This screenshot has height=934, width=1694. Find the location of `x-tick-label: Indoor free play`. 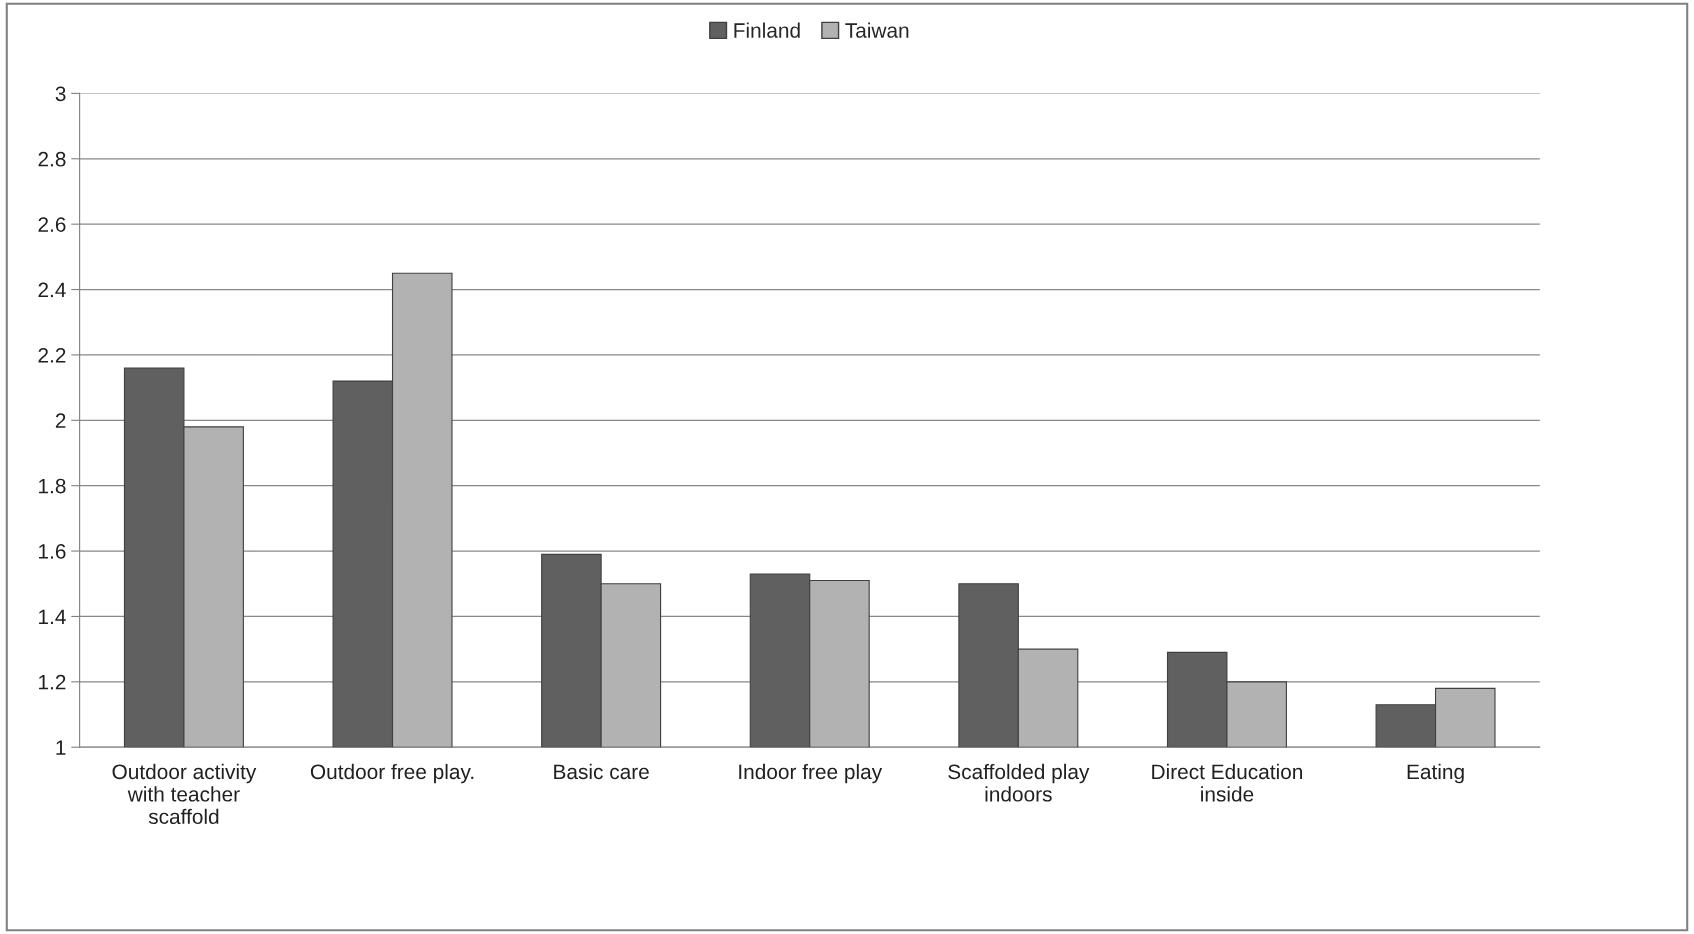

x-tick-label: Indoor free play is located at coordinates (811, 773).